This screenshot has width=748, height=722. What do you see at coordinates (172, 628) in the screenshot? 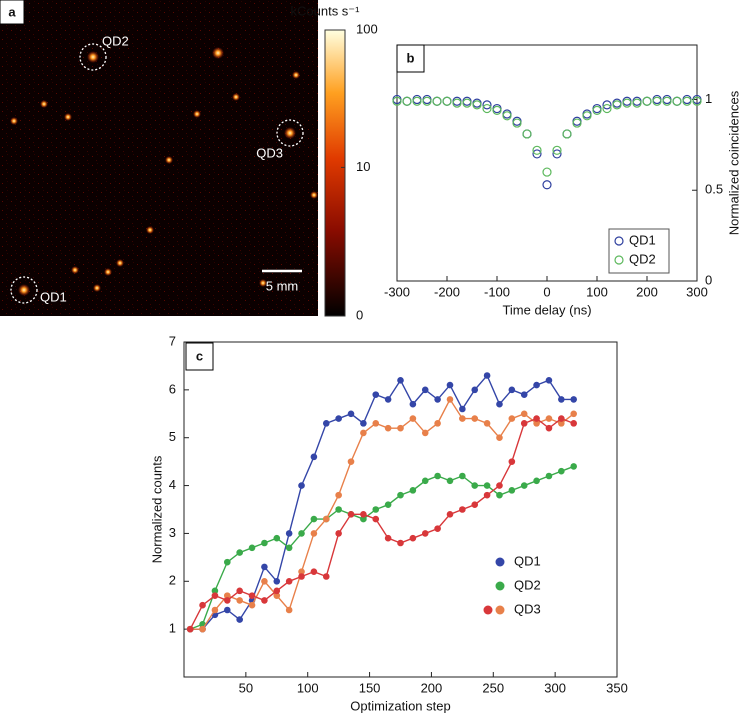
I see `y-tick-label: 1` at bounding box center [172, 628].